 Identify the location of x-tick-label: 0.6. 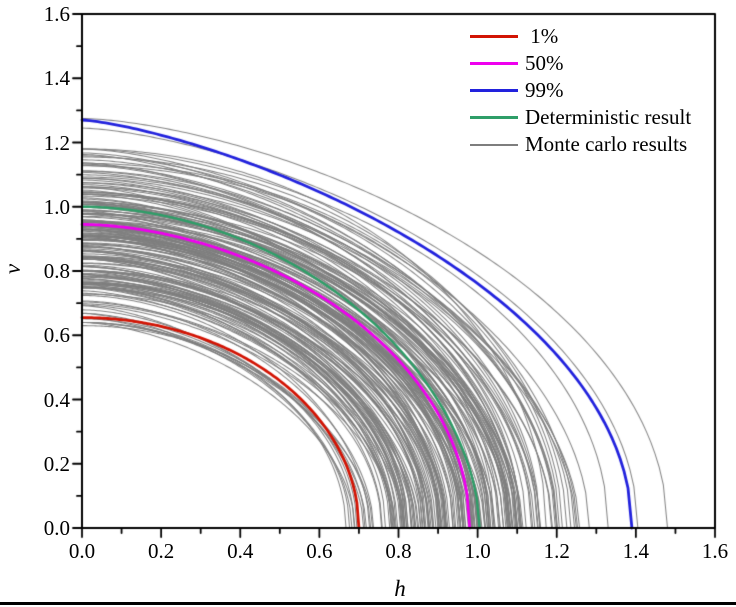
(319, 551).